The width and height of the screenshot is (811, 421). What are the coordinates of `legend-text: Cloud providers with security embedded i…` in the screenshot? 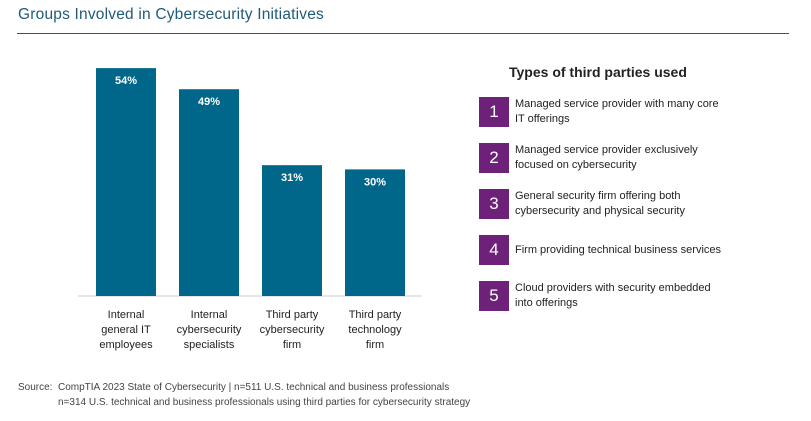 It's located at (613, 295).